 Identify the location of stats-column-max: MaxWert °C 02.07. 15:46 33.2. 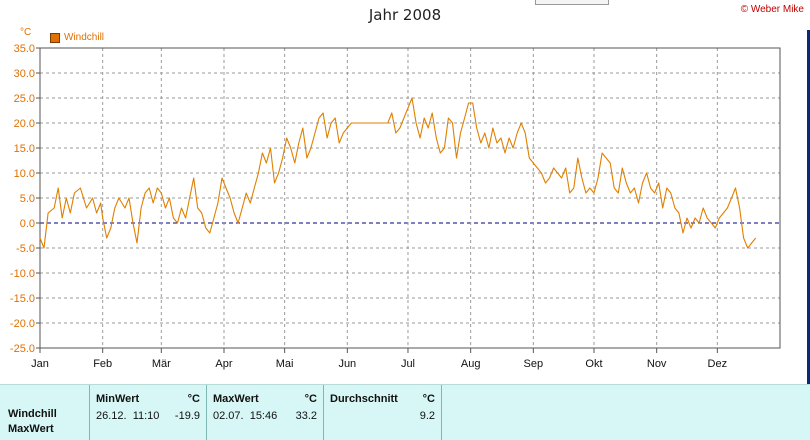
(264, 412).